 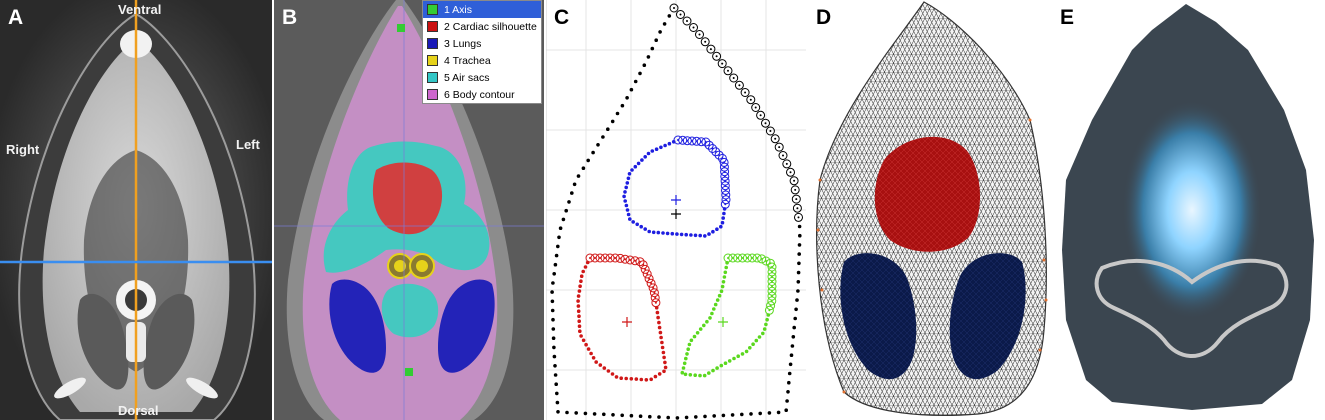 What do you see at coordinates (140, 9) in the screenshot?
I see `ventral-label: Ventral` at bounding box center [140, 9].